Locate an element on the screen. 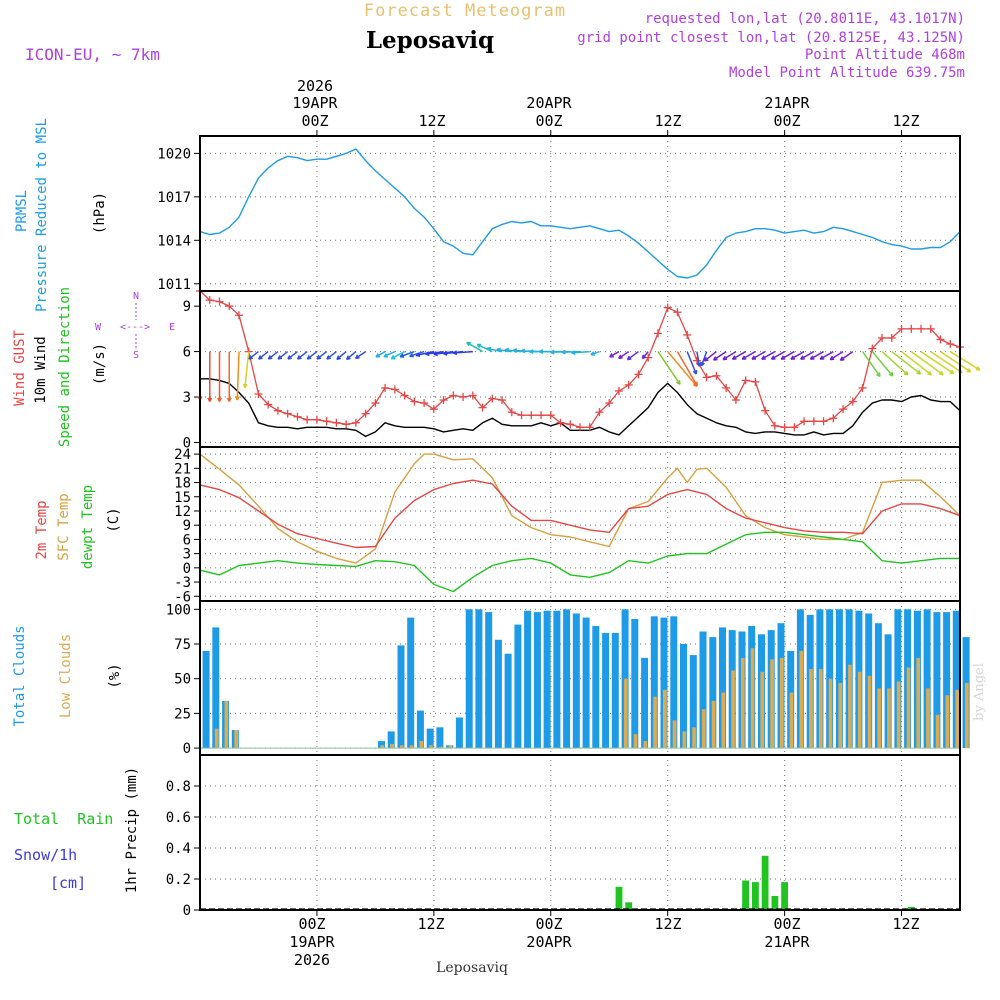  pressure-label-long: Pressure Reduced to MSL is located at coordinates (42, 215).